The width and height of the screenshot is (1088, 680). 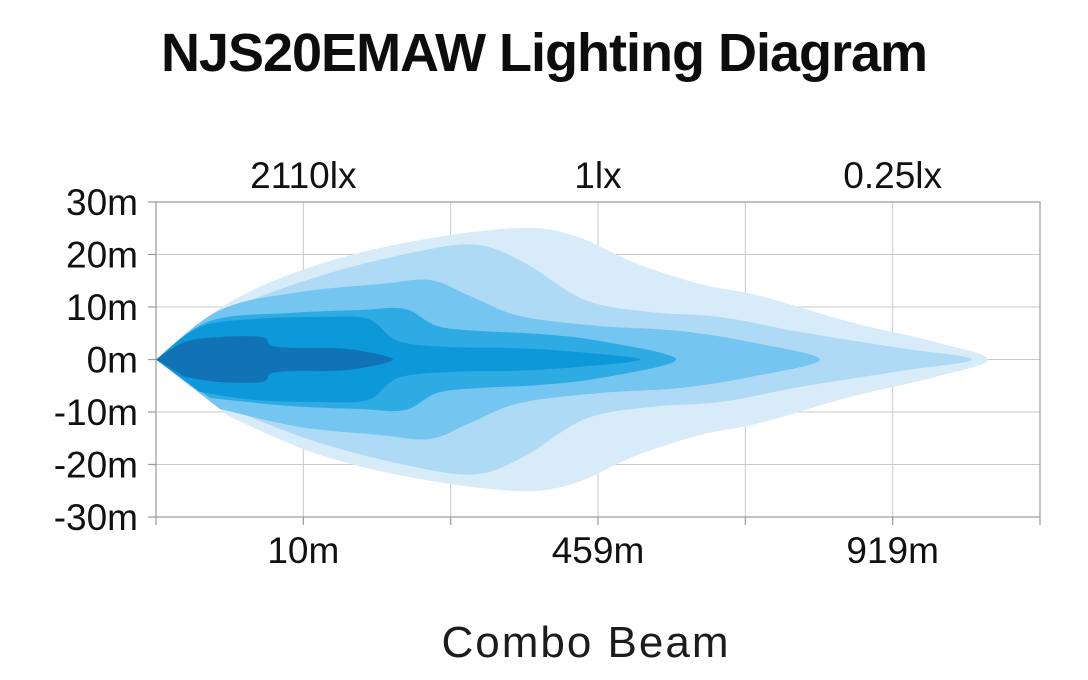 I want to click on y-axis-tick-label: 20m, so click(x=102, y=255).